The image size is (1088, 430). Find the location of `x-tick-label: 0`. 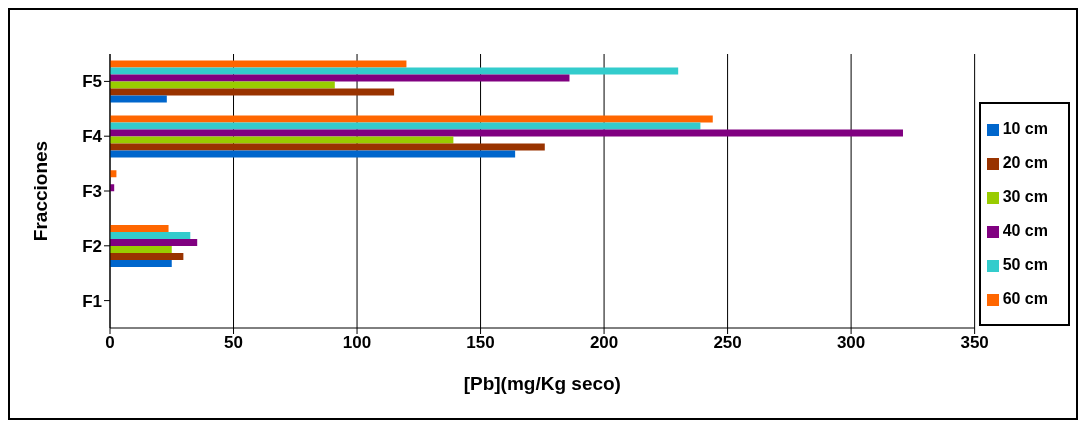

x-tick-label: 0 is located at coordinates (110, 343).